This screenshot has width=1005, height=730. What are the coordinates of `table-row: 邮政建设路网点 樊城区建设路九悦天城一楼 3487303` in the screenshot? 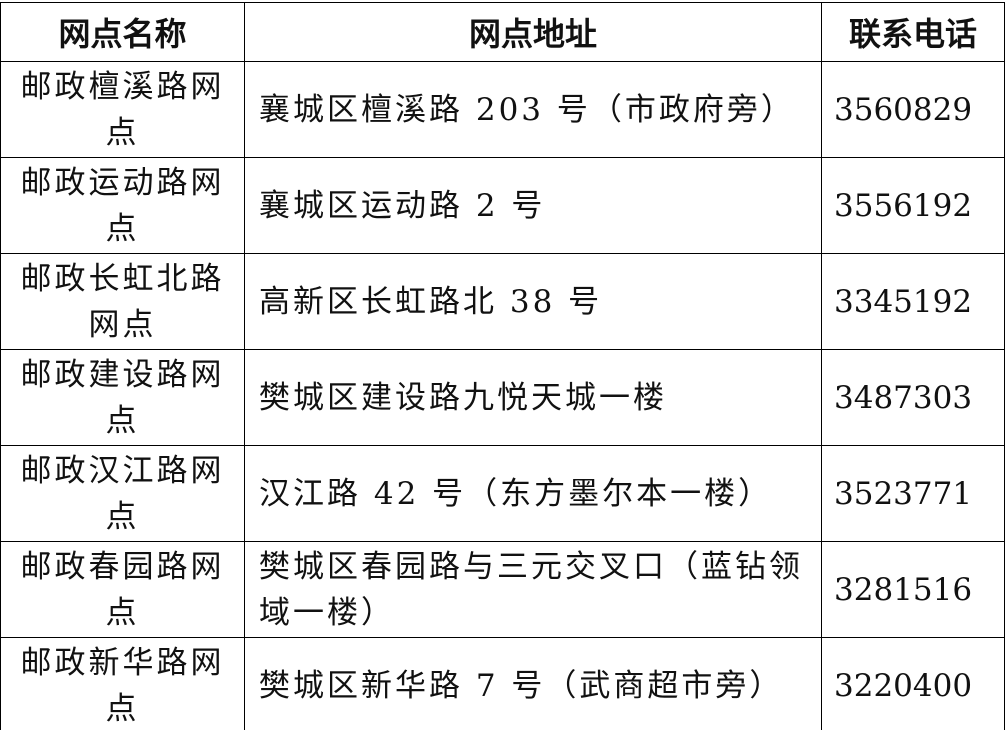 It's located at (502, 397).